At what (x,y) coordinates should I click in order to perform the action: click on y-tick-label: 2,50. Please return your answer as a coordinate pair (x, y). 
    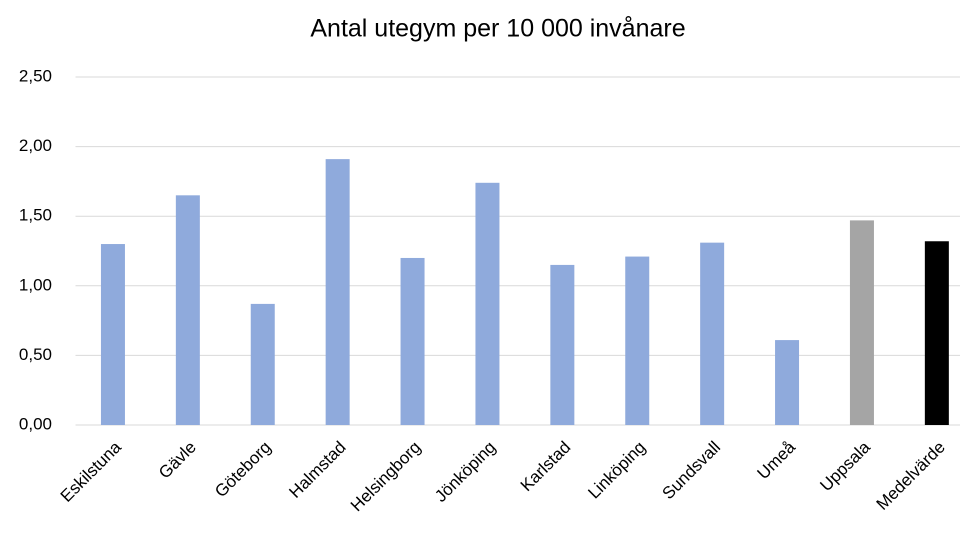
    Looking at the image, I should click on (35, 75).